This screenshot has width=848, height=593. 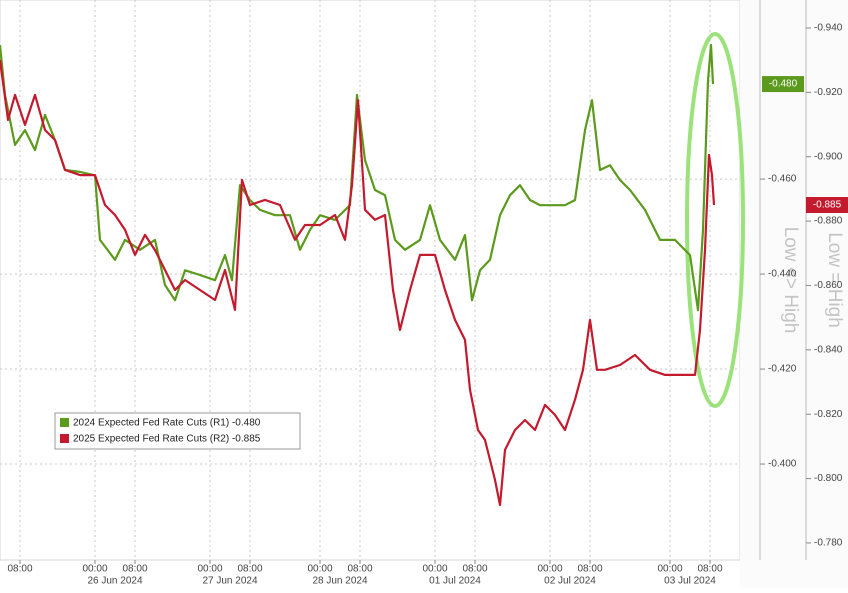 I want to click on axis-panel, so click(x=794, y=294).